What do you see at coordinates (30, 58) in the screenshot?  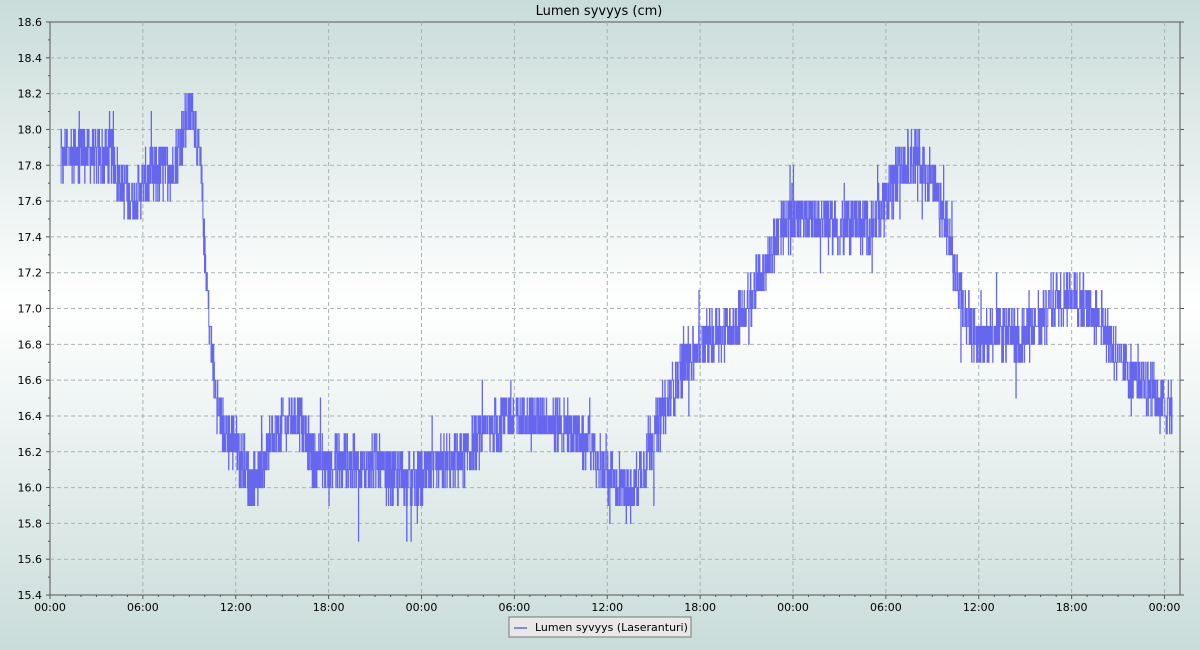 I see `y-tick-label: 18.4` at bounding box center [30, 58].